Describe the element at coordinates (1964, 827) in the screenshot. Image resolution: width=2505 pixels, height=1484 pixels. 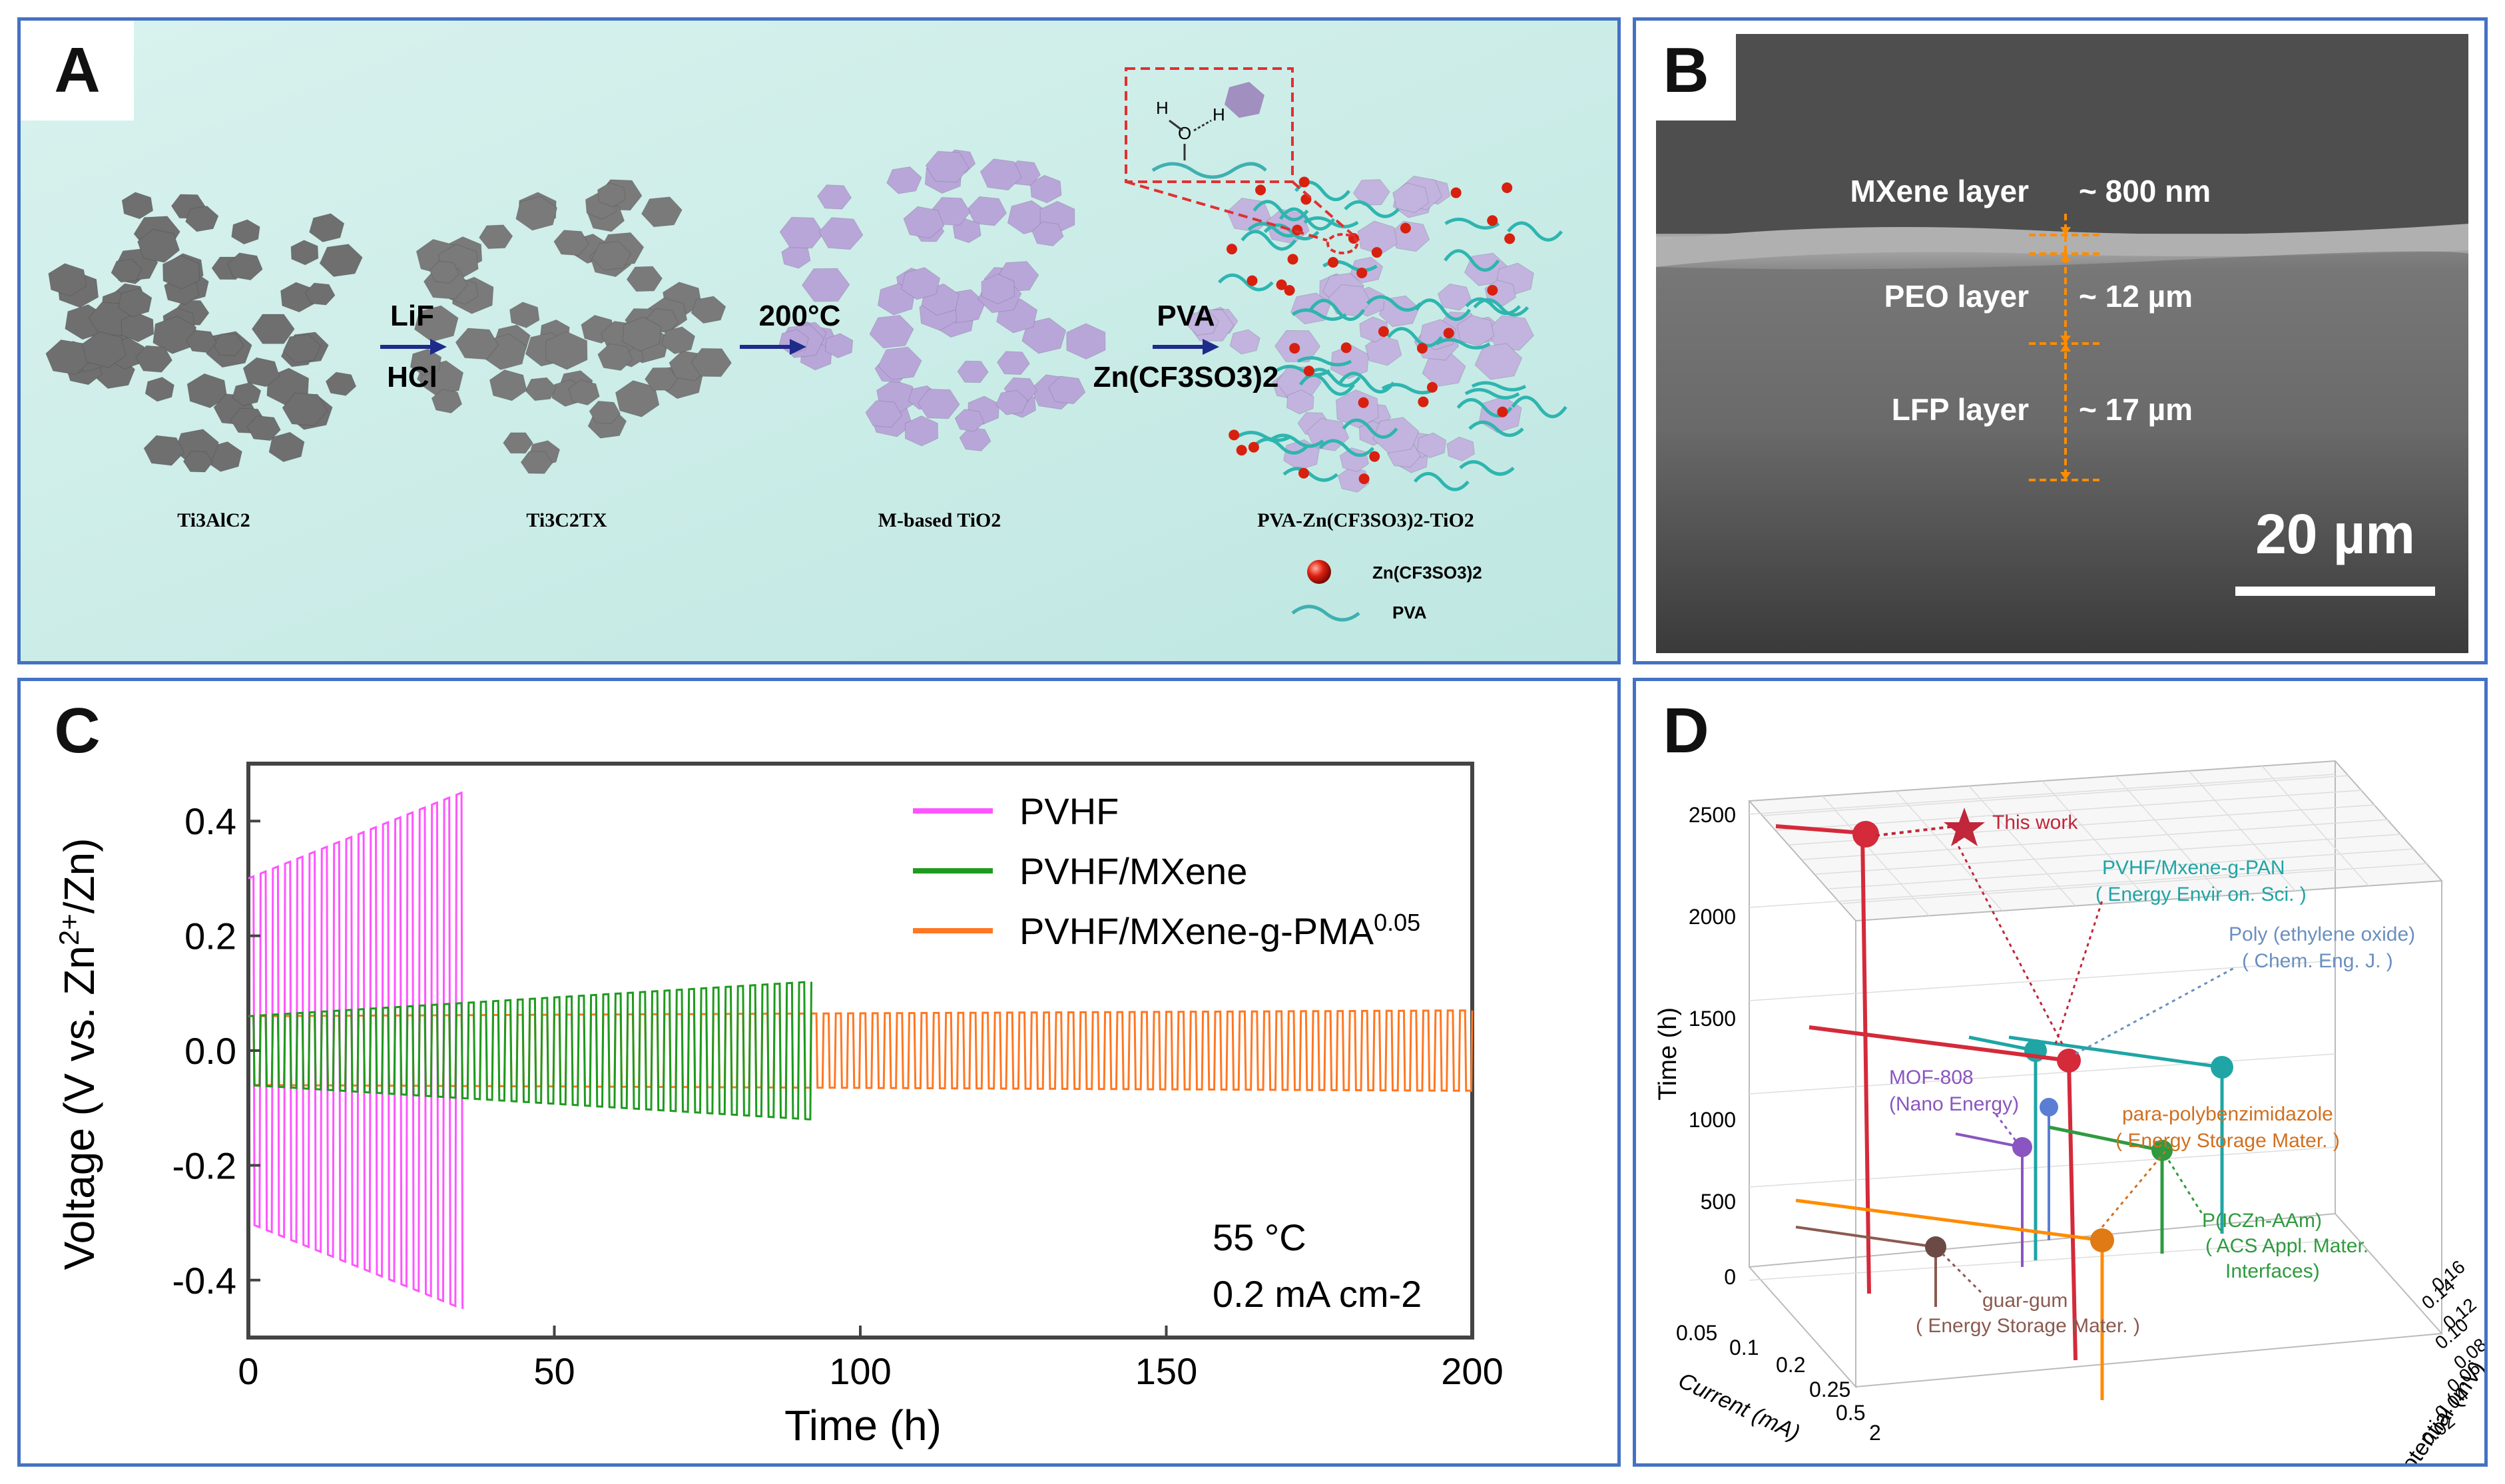
I see `this-work-star` at that location.